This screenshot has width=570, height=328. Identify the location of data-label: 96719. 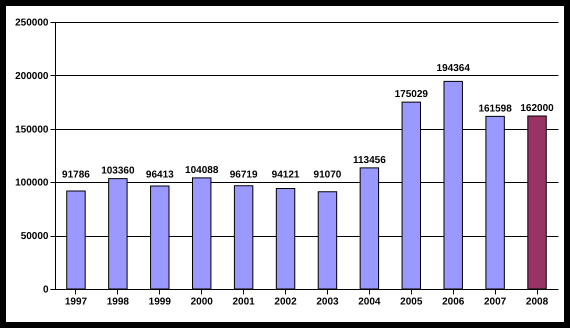
(244, 175).